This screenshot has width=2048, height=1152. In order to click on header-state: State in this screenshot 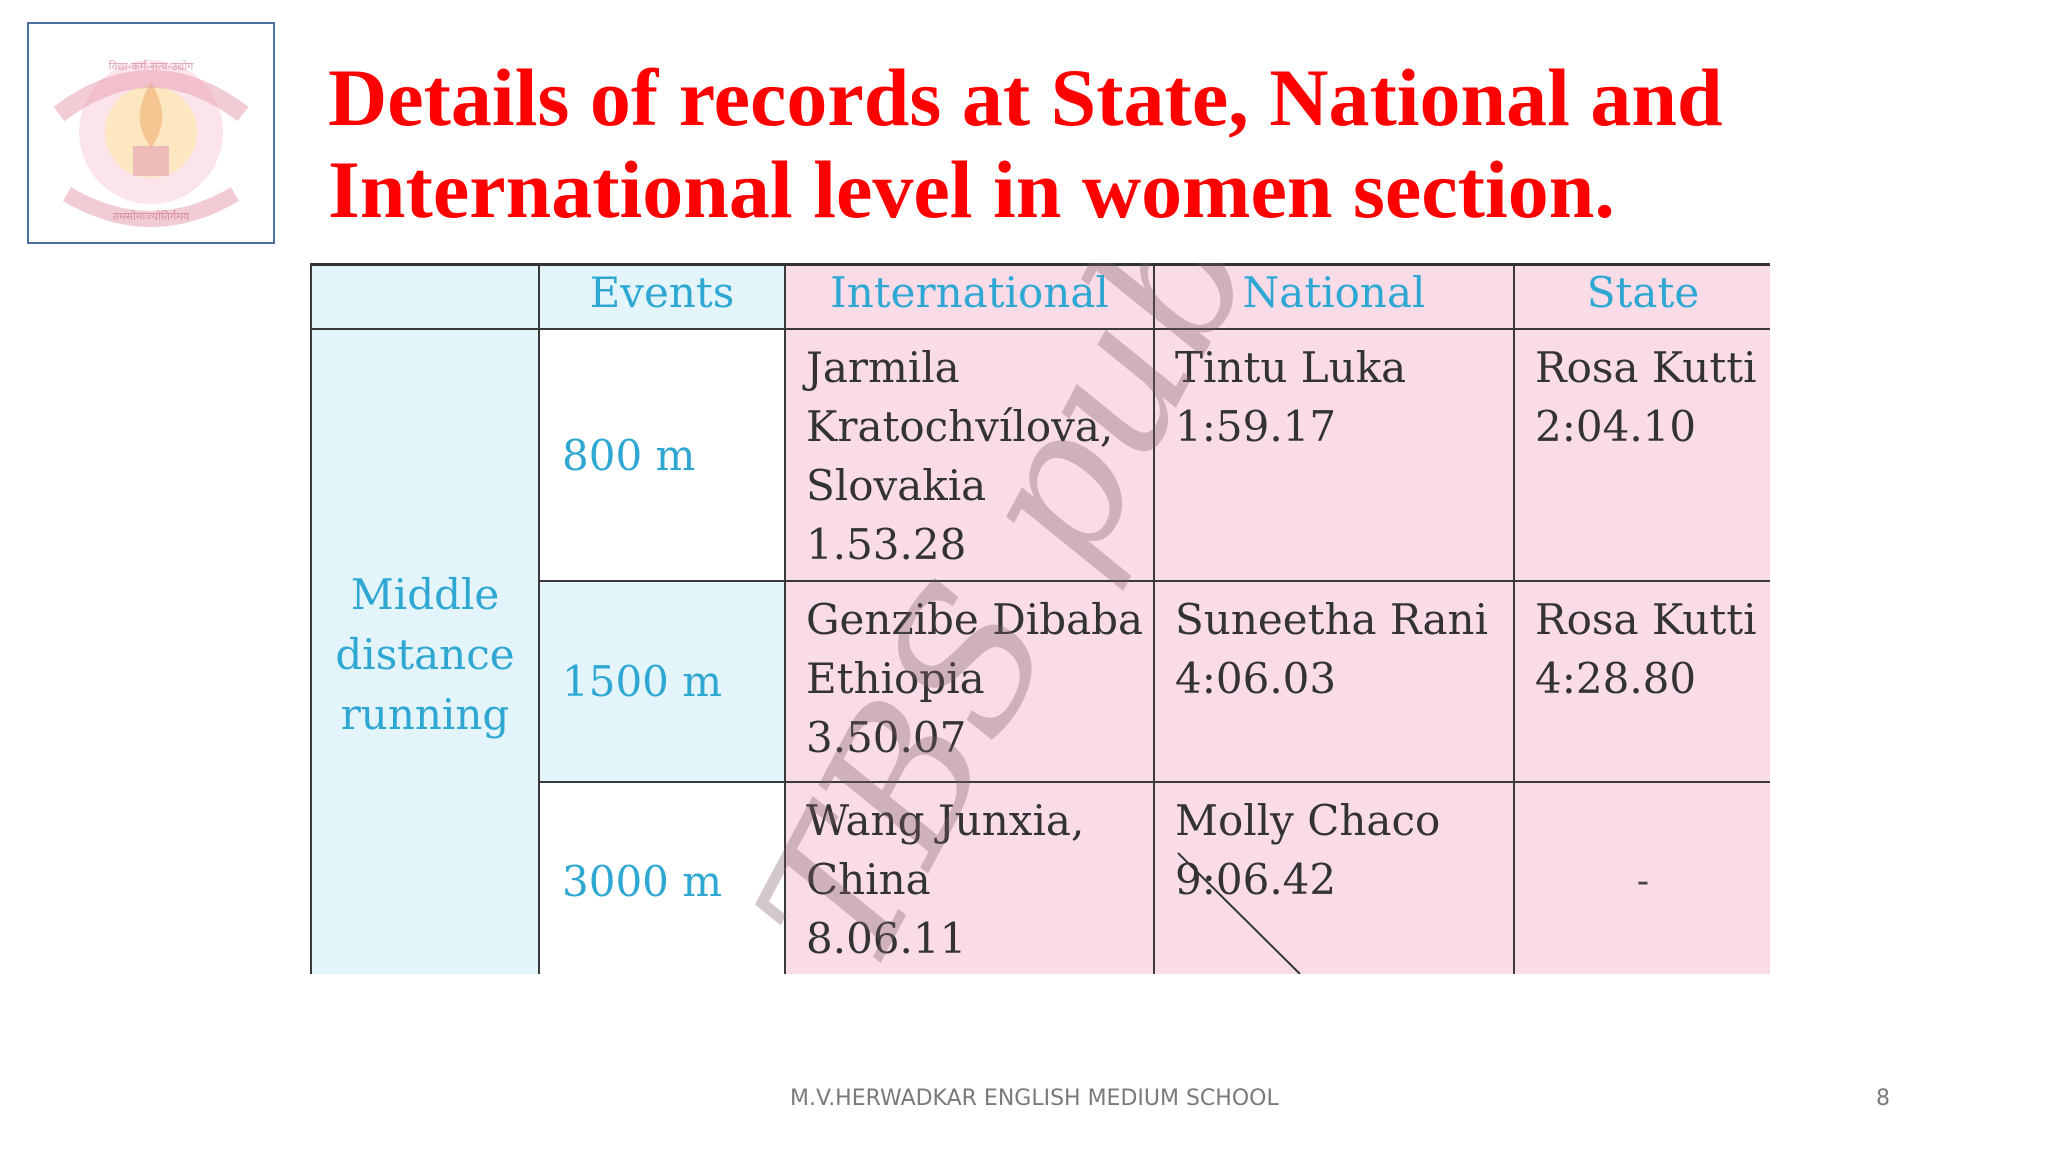, I will do `click(1641, 296)`.